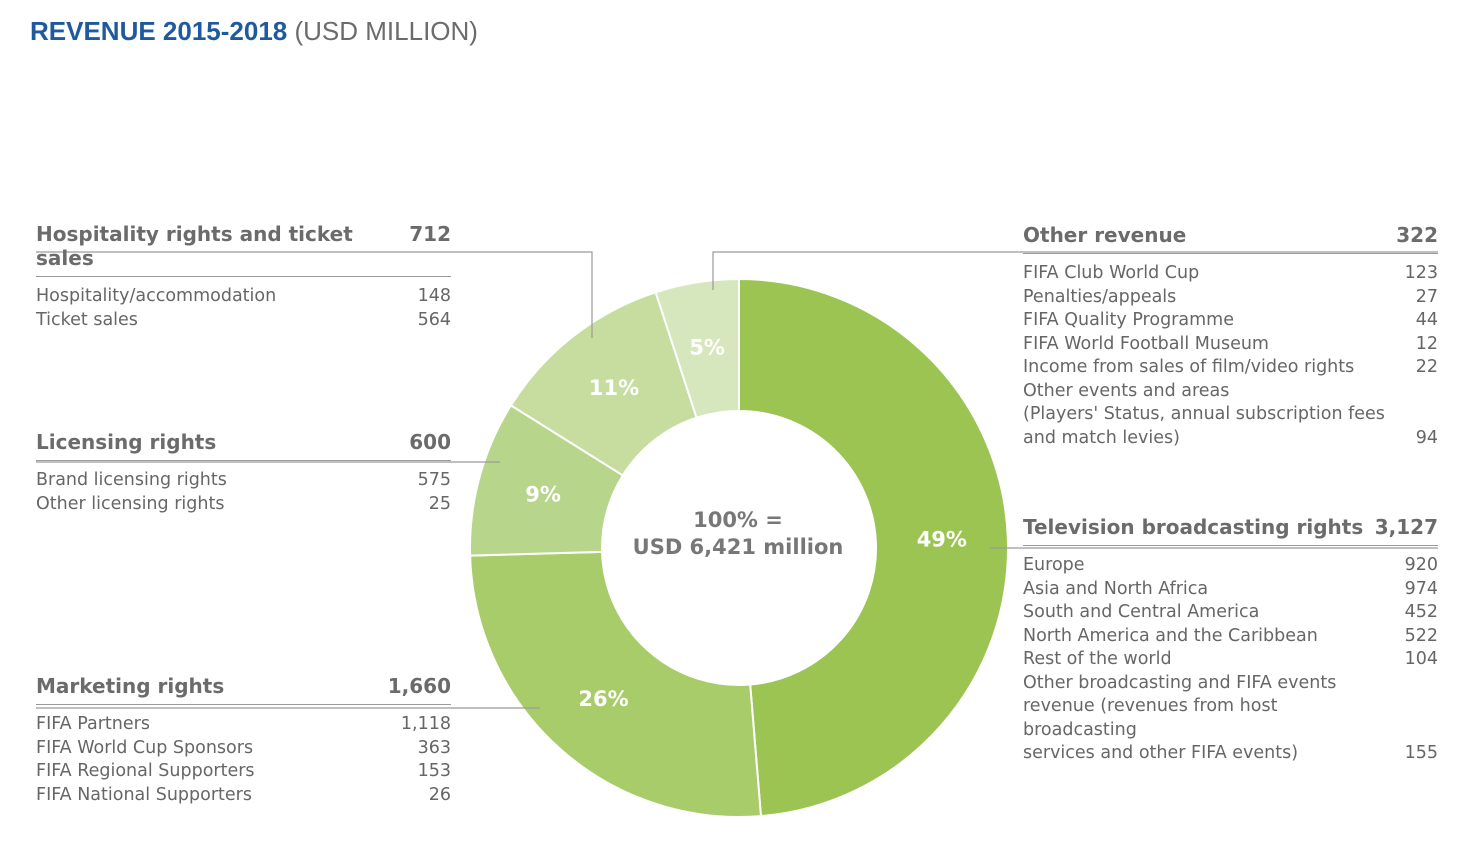 The height and width of the screenshot is (854, 1478). Describe the element at coordinates (1100, 296) in the screenshot. I see `row-label: Penalties/appeals` at that location.